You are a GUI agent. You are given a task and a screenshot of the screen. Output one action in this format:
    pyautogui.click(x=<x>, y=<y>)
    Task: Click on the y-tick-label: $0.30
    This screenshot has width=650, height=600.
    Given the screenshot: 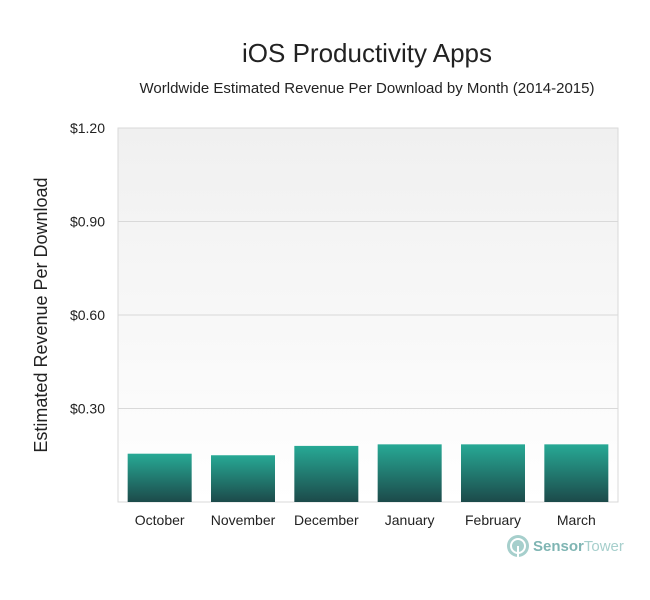 What is the action you would take?
    pyautogui.click(x=87, y=409)
    